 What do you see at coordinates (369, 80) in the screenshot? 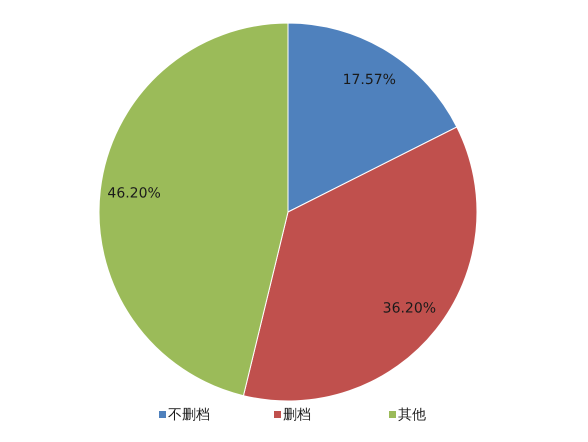
I see `data-label: 17.57%` at bounding box center [369, 80].